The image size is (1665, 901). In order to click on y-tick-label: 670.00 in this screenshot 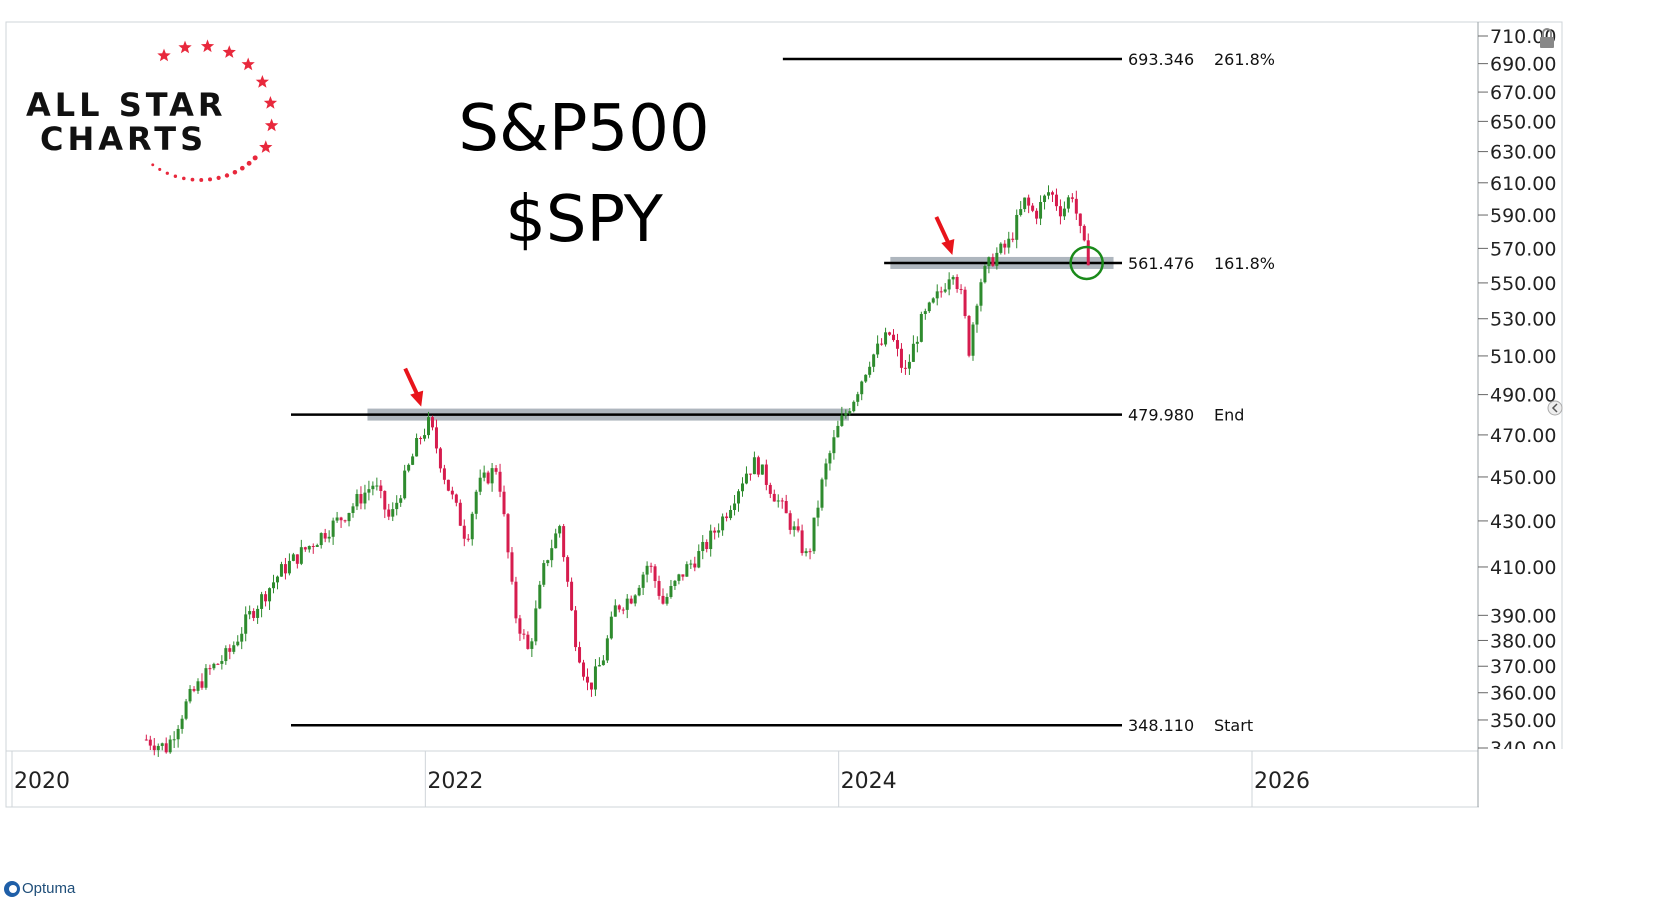, I will do `click(1523, 93)`.